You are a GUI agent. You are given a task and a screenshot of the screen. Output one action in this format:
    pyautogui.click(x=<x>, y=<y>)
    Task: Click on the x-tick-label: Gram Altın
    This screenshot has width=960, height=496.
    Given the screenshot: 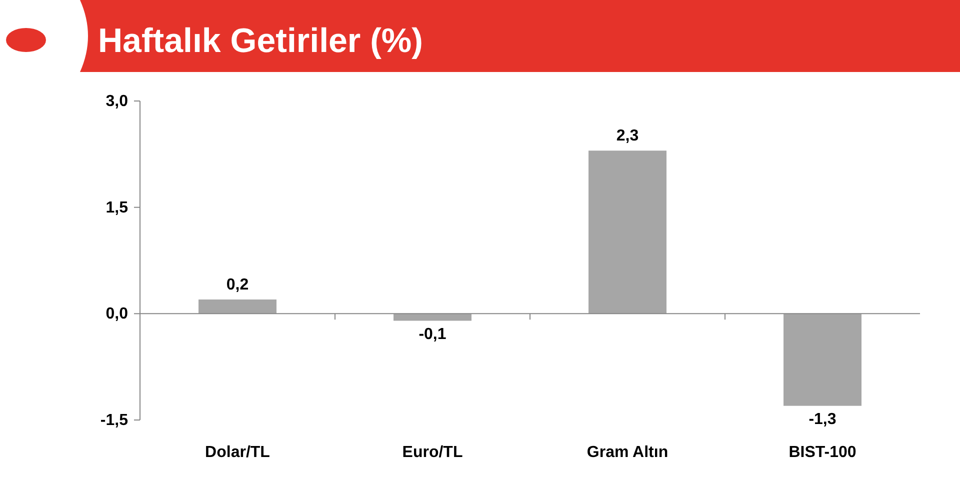 What is the action you would take?
    pyautogui.click(x=627, y=452)
    